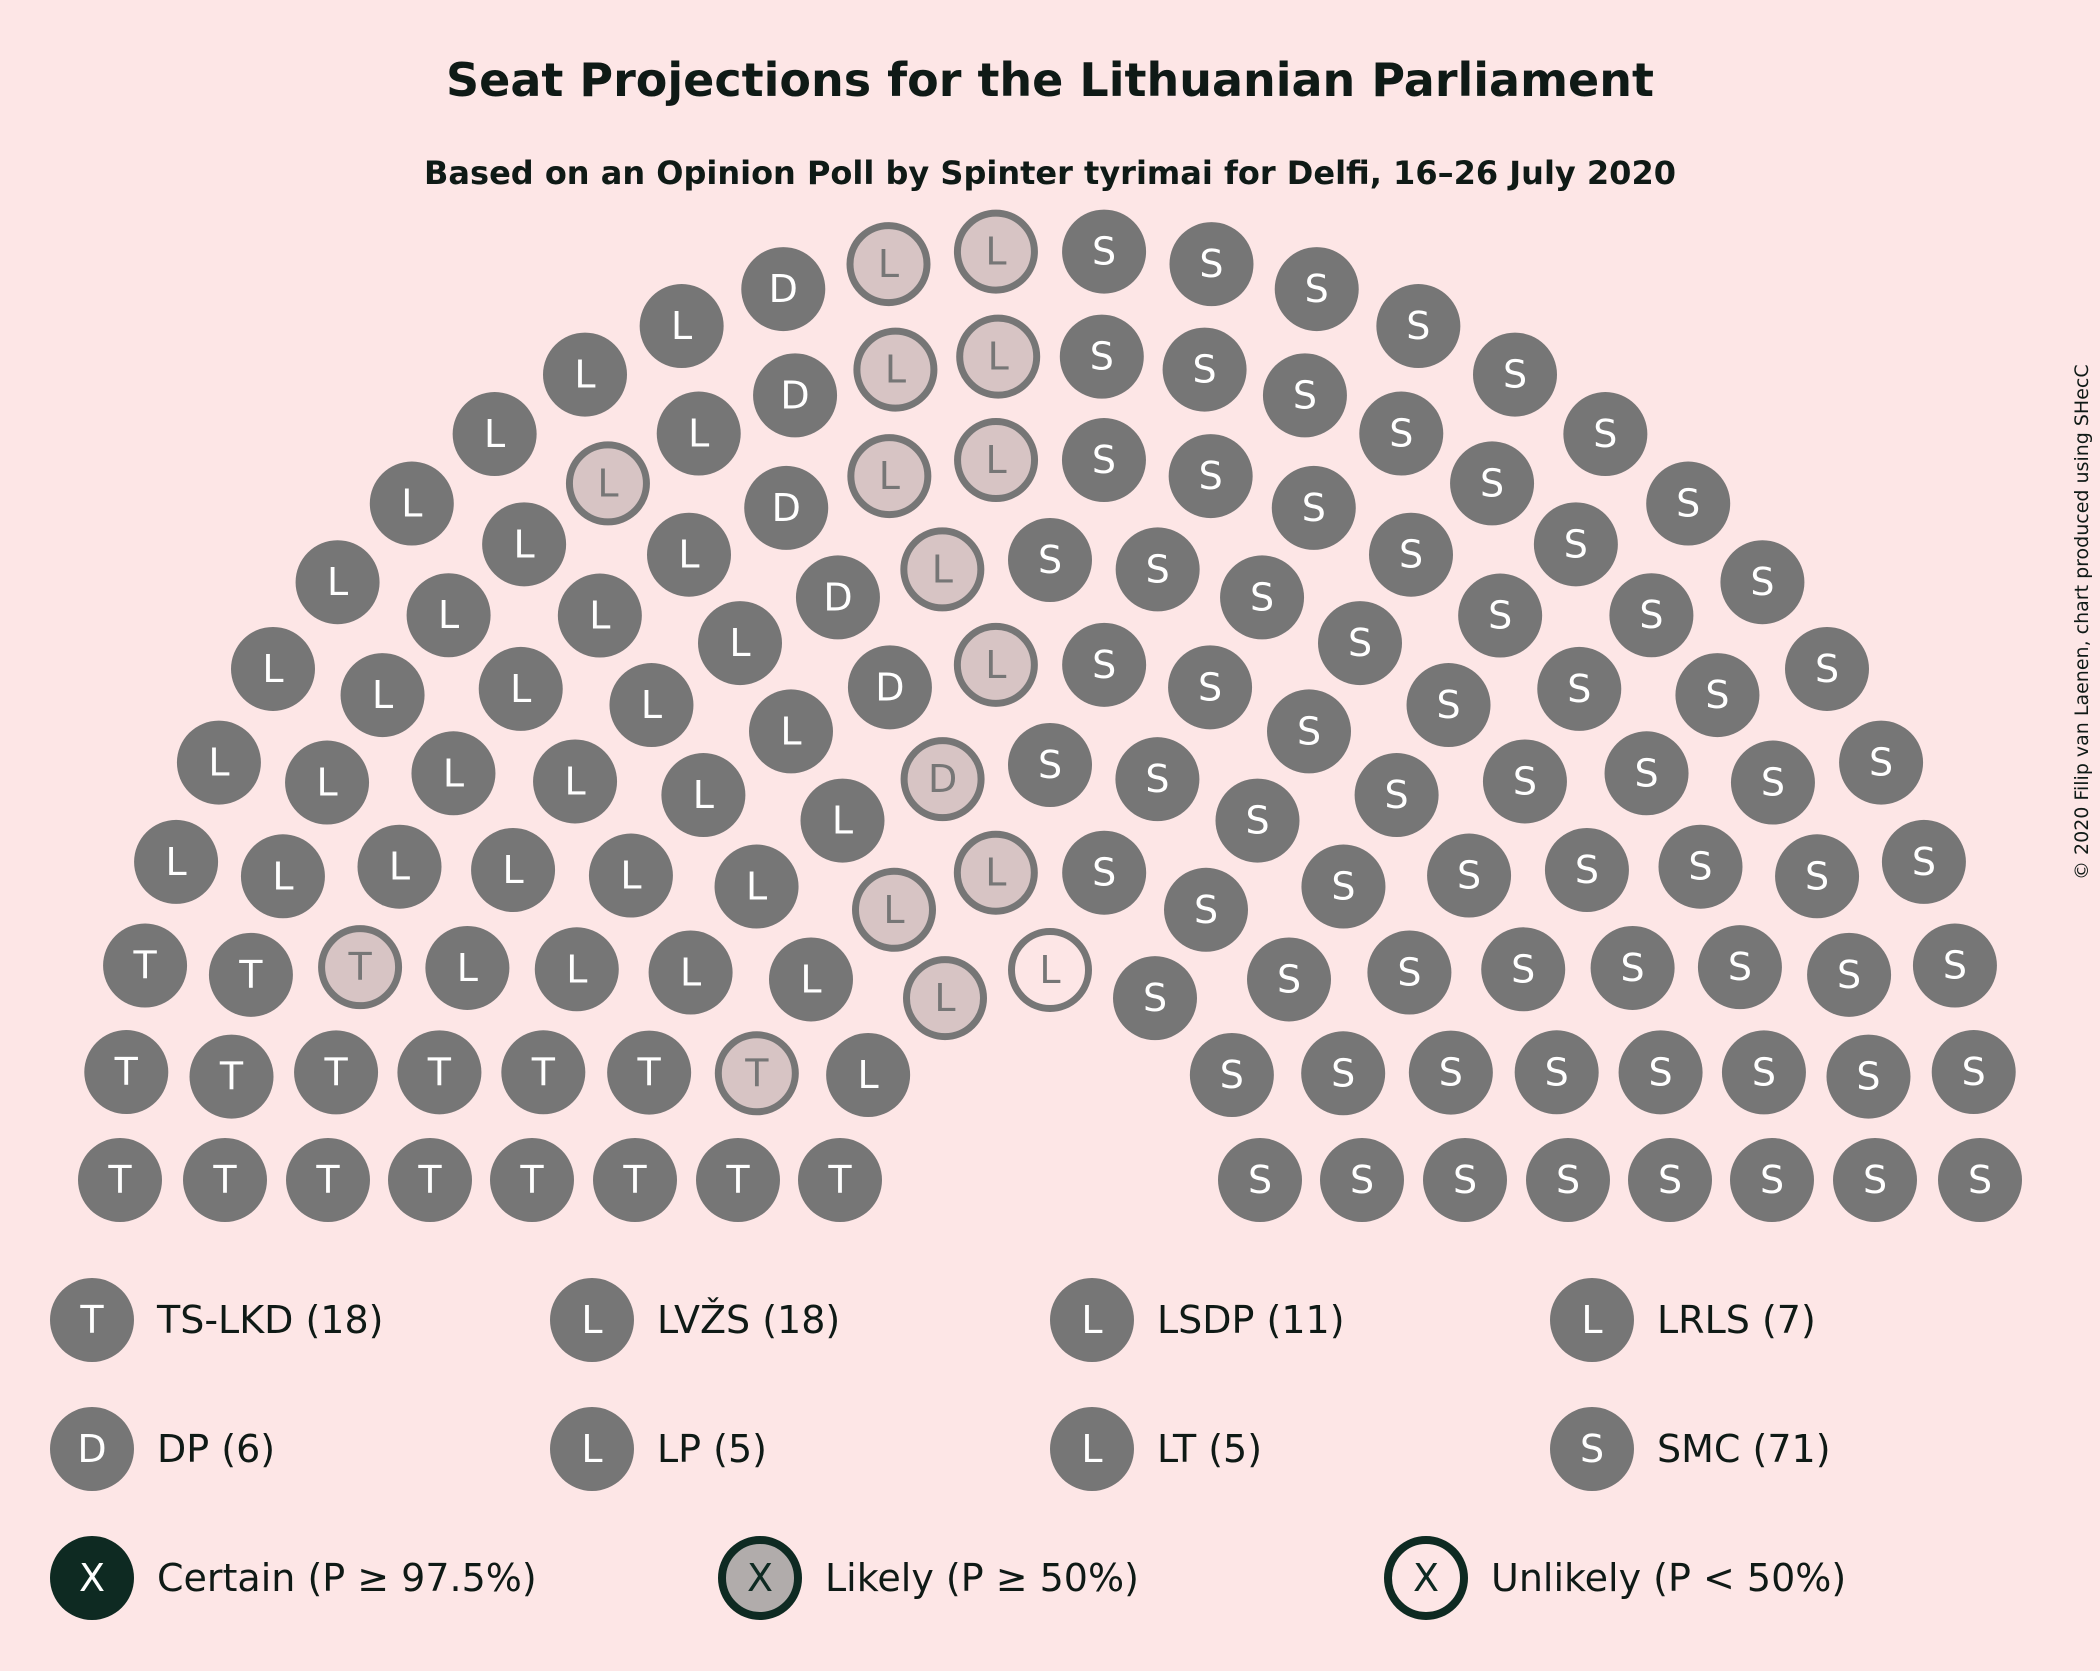 The height and width of the screenshot is (1671, 2100). What do you see at coordinates (347, 1578) in the screenshot?
I see `certainty-label: Certain (P ≥ 97.5%)` at bounding box center [347, 1578].